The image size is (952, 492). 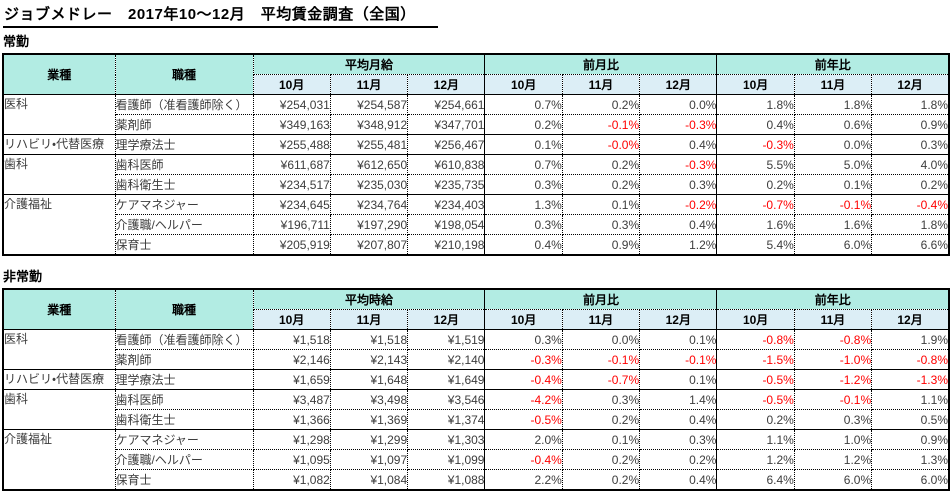 What do you see at coordinates (523, 399) in the screenshot?
I see `mom-change-cell: -4.2%` at bounding box center [523, 399].